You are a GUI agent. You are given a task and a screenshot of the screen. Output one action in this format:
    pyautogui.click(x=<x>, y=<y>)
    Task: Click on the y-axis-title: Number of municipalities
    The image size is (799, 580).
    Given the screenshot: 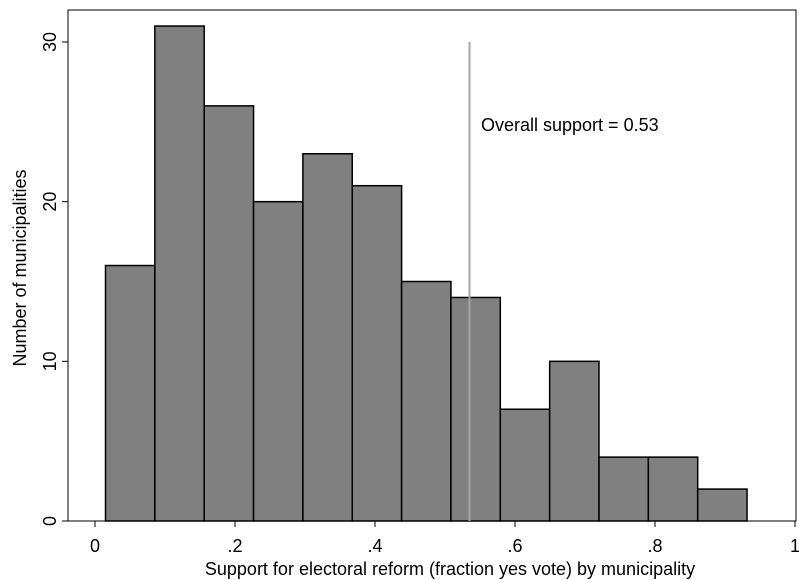 What is the action you would take?
    pyautogui.click(x=20, y=267)
    